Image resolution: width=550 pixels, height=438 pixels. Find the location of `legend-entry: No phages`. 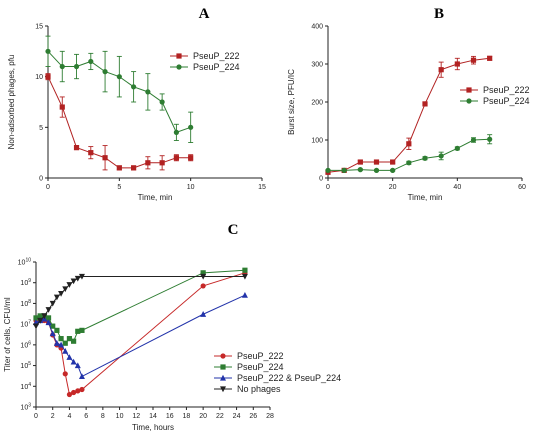

legend-entry: No phages is located at coordinates (259, 389).